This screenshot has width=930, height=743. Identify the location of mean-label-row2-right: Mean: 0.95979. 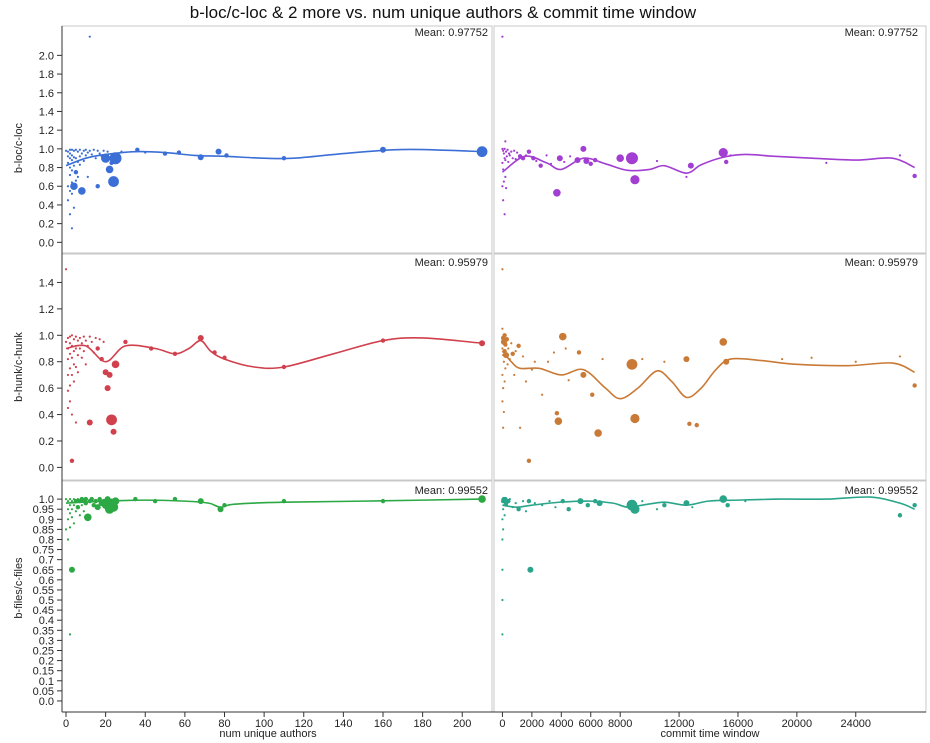
(881, 263).